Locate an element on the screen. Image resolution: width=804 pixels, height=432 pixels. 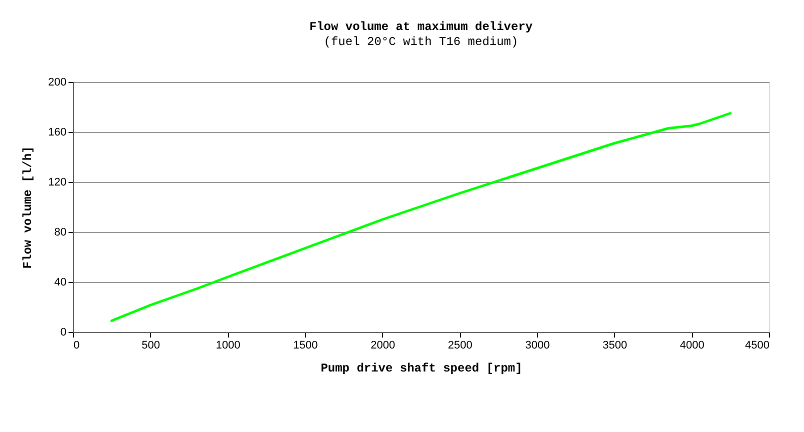
y-tick-label: 200 is located at coordinates (57, 82).